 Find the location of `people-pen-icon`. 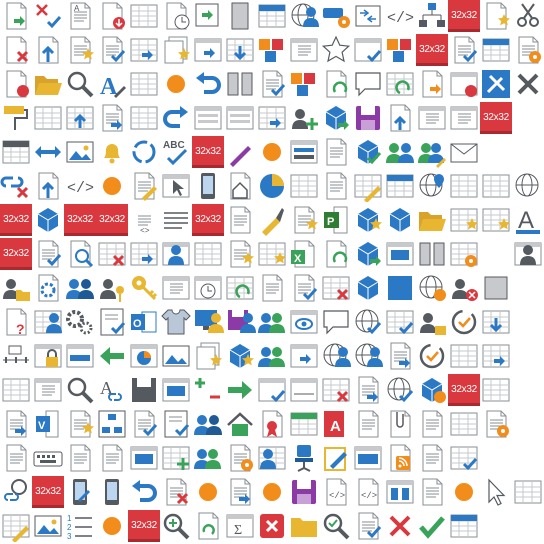

people-pen-icon is located at coordinates (432, 152).